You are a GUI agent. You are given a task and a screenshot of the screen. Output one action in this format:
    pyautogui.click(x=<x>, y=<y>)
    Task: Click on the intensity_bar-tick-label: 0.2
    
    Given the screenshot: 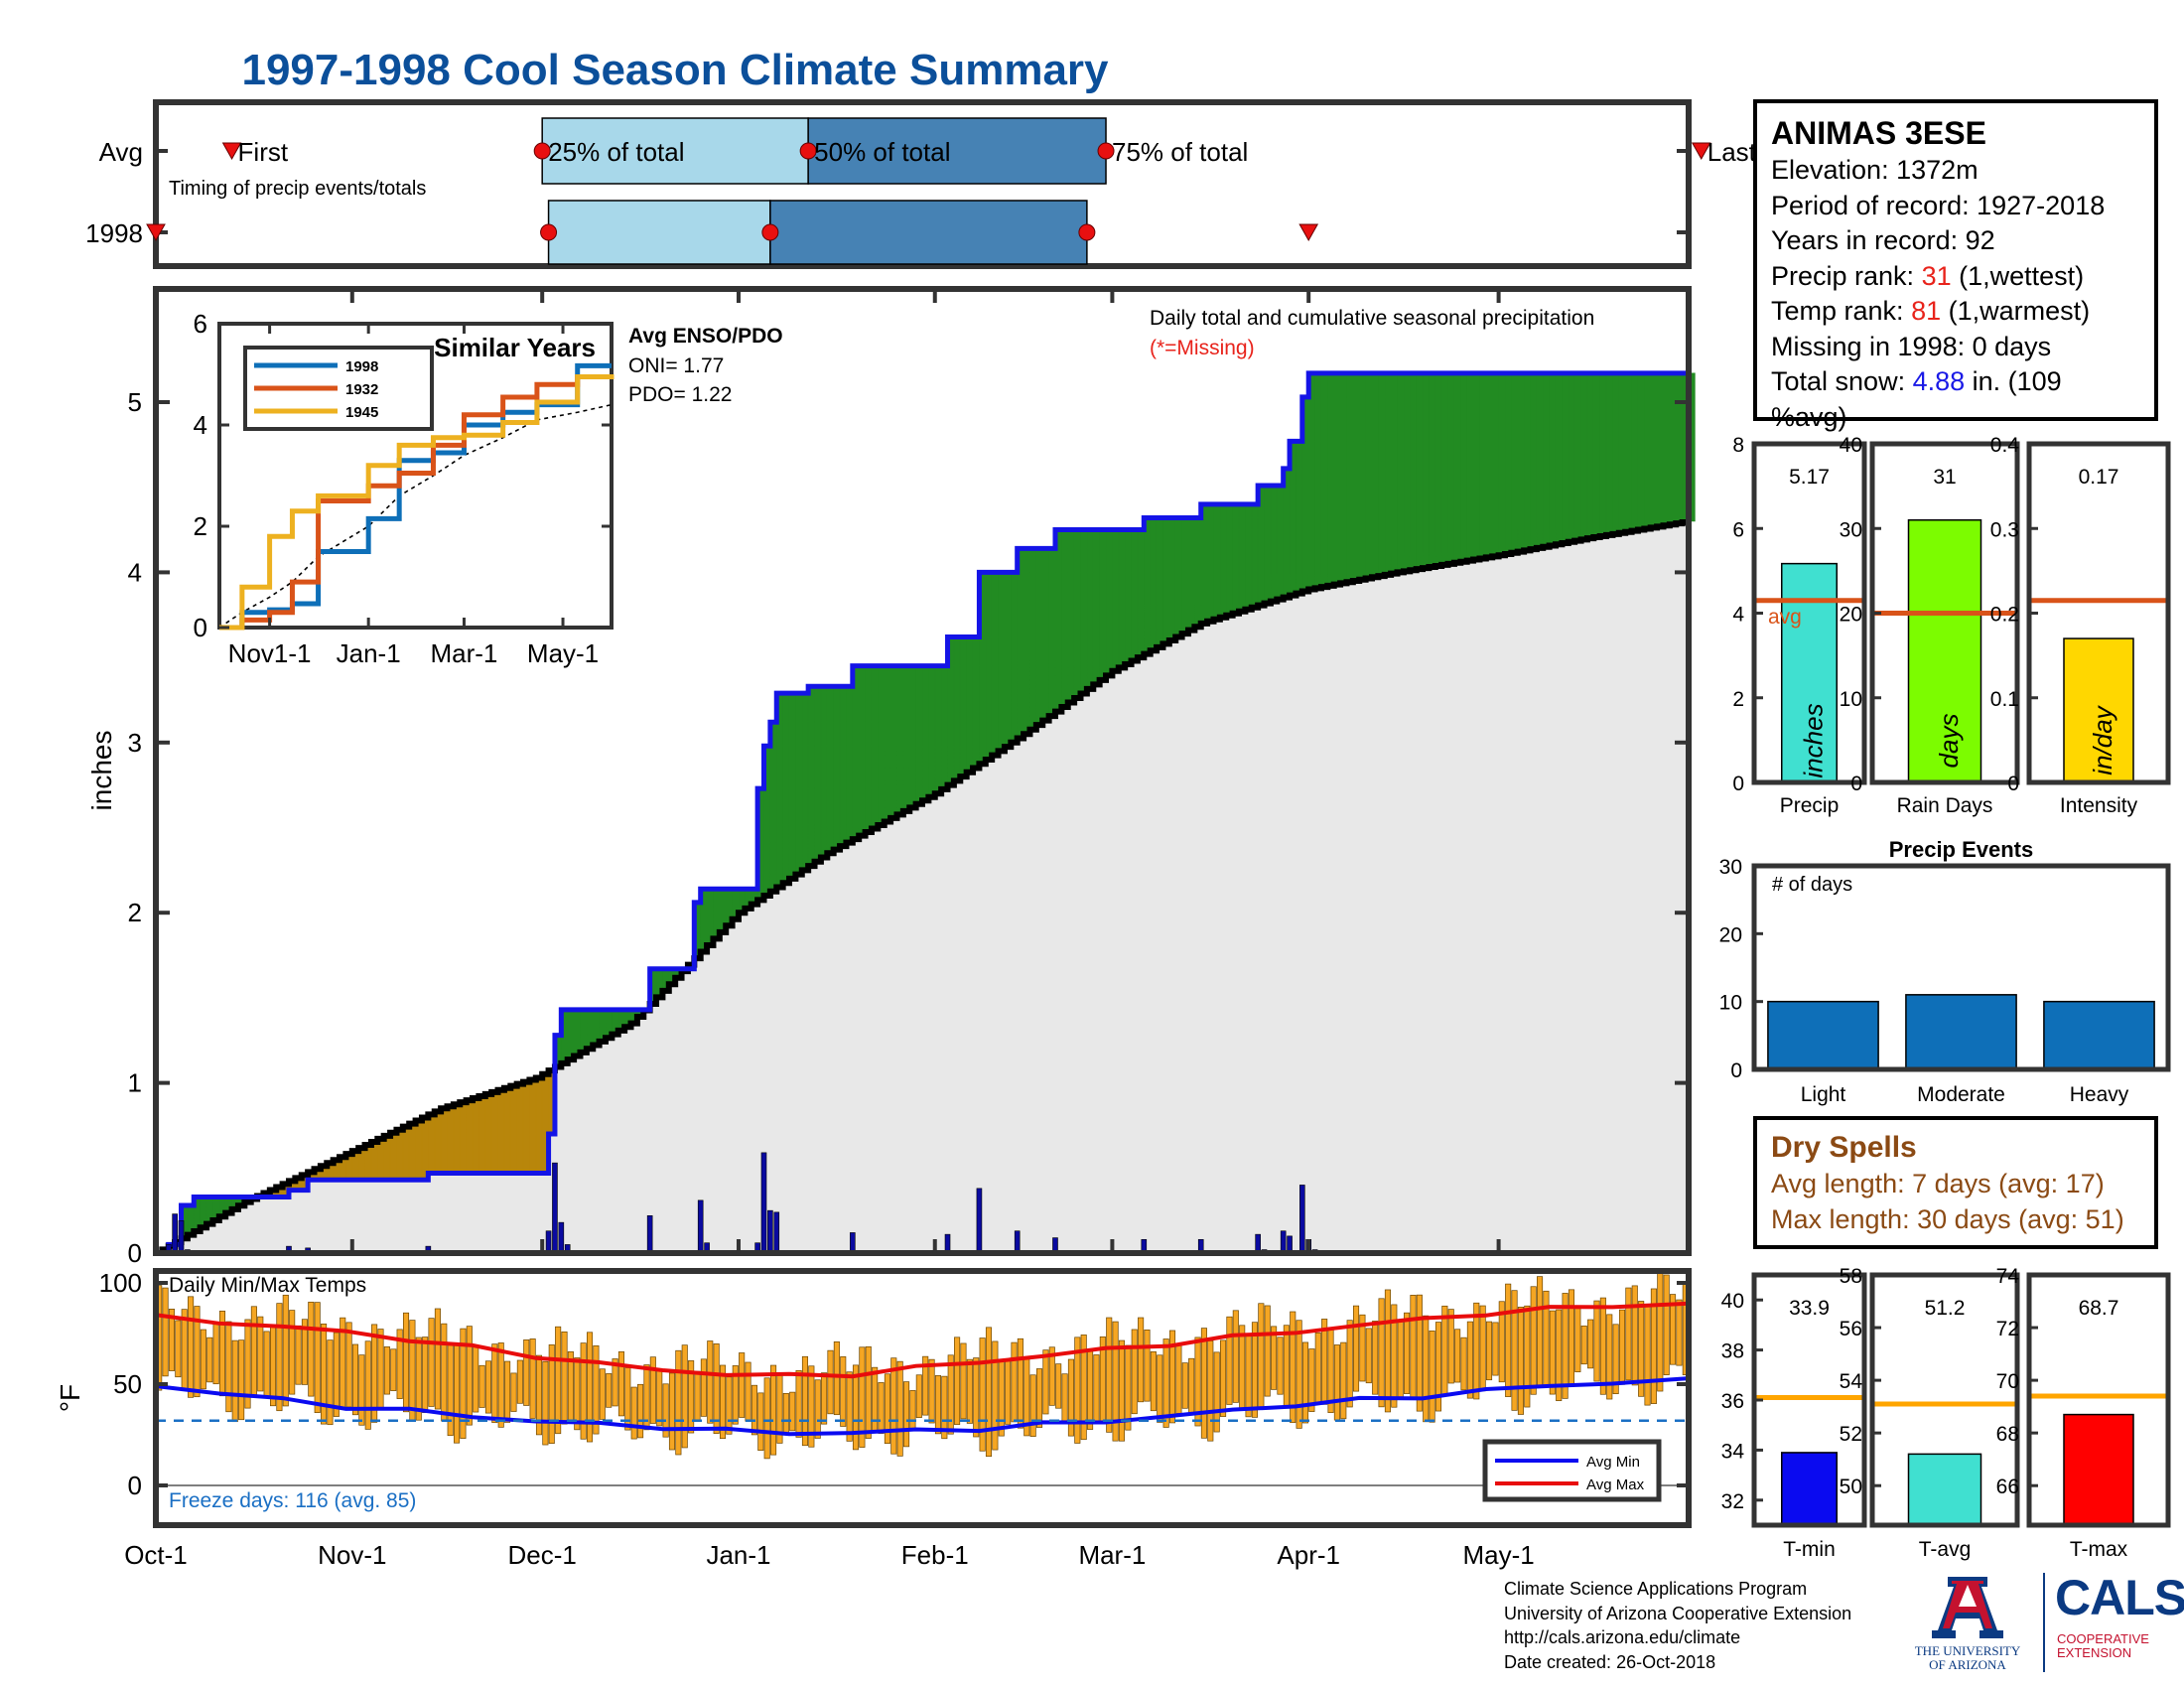 What is the action you would take?
    pyautogui.click(x=2004, y=615)
    